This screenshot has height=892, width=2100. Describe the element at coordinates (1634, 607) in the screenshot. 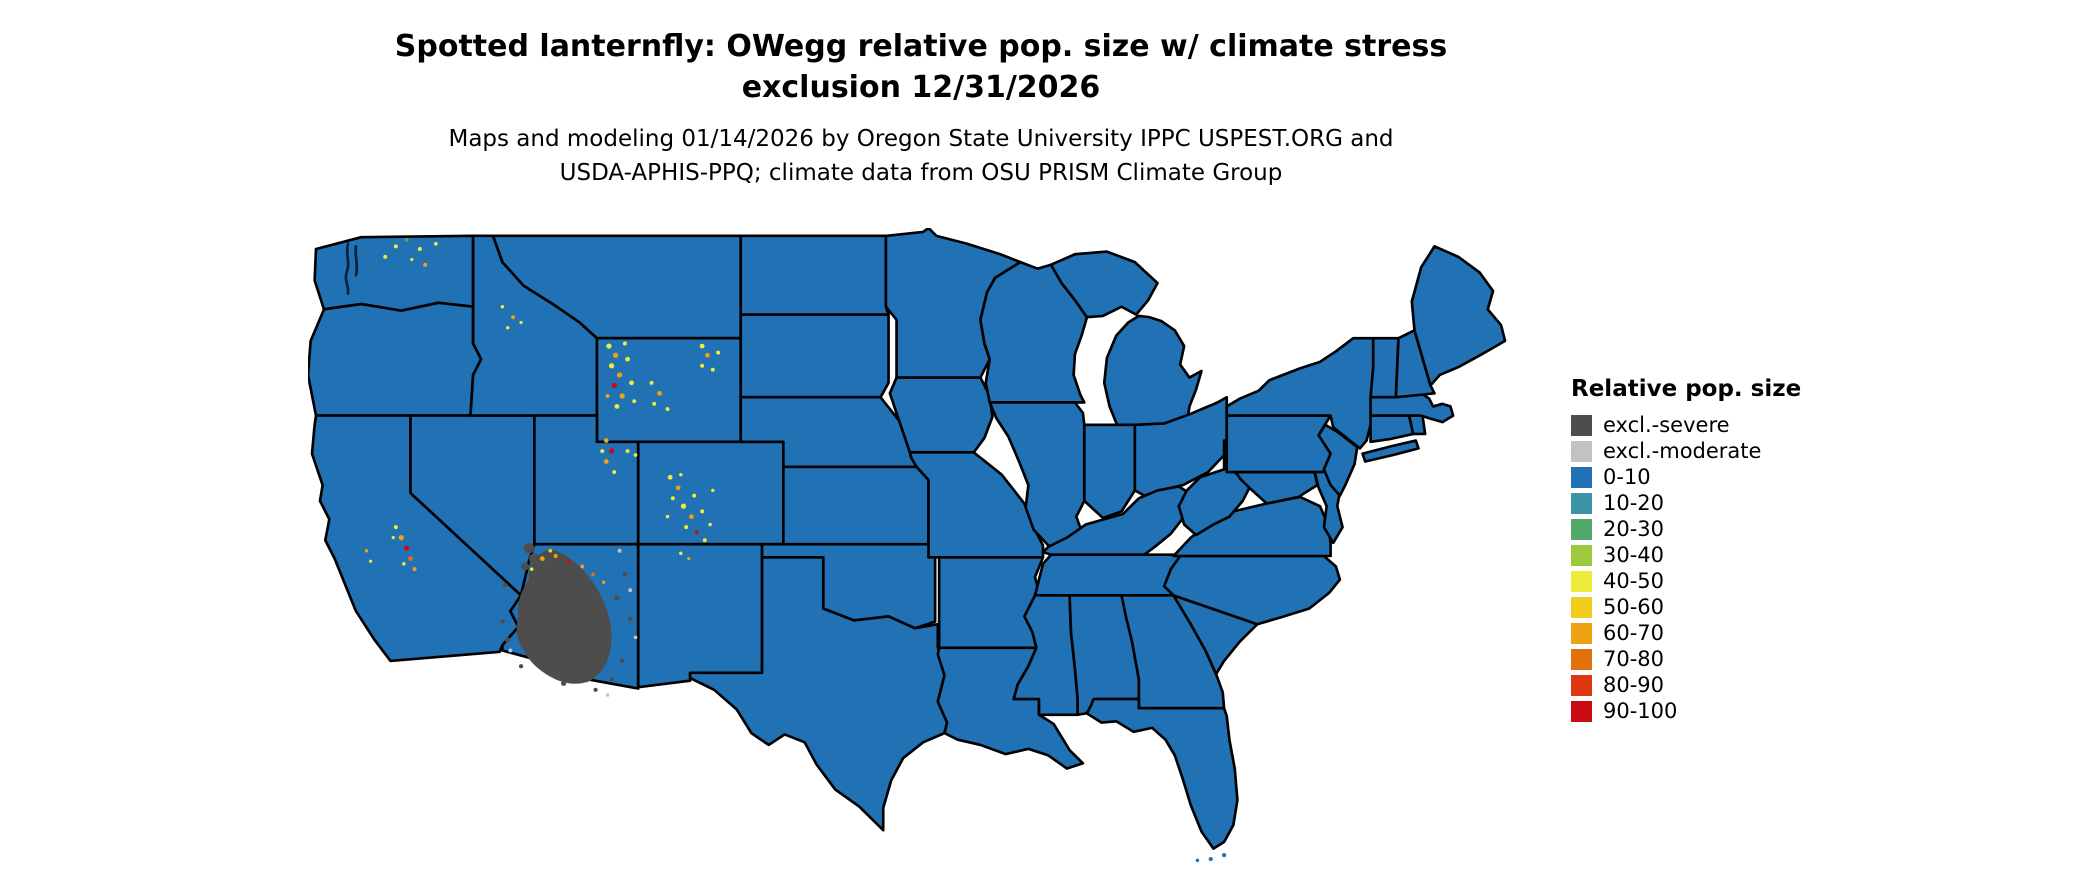

I see `legend-label: 50-60` at that location.